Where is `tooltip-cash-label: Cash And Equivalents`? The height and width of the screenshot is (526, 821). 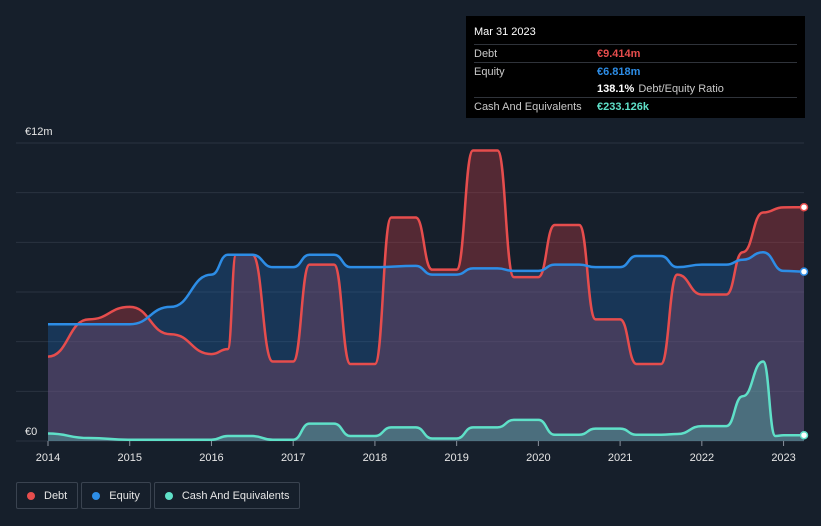
tooltip-cash-label: Cash And Equivalents is located at coordinates (528, 106).